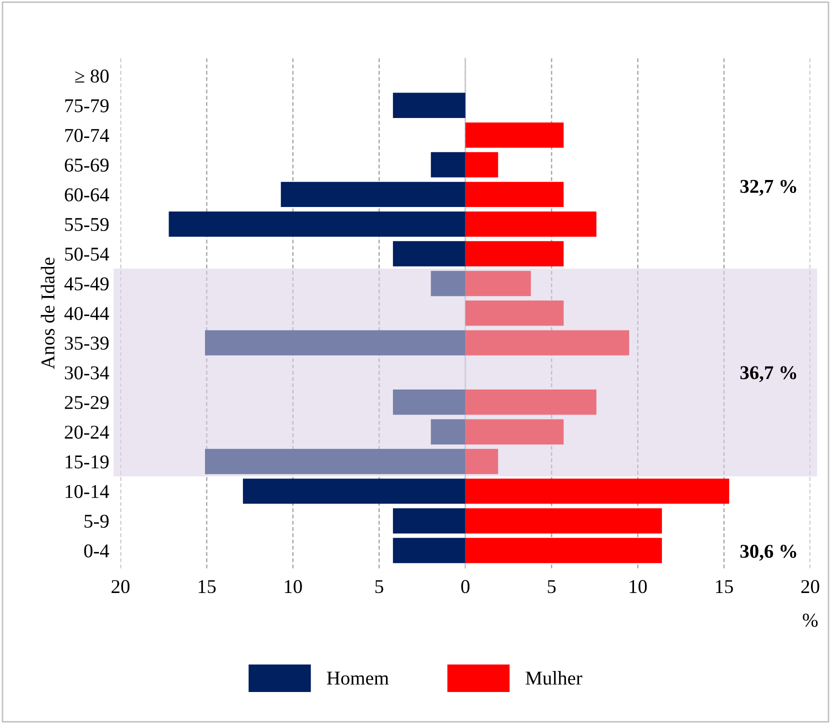 This screenshot has height=724, width=831. I want to click on y-tick-label: ≥ 80, so click(92, 76).